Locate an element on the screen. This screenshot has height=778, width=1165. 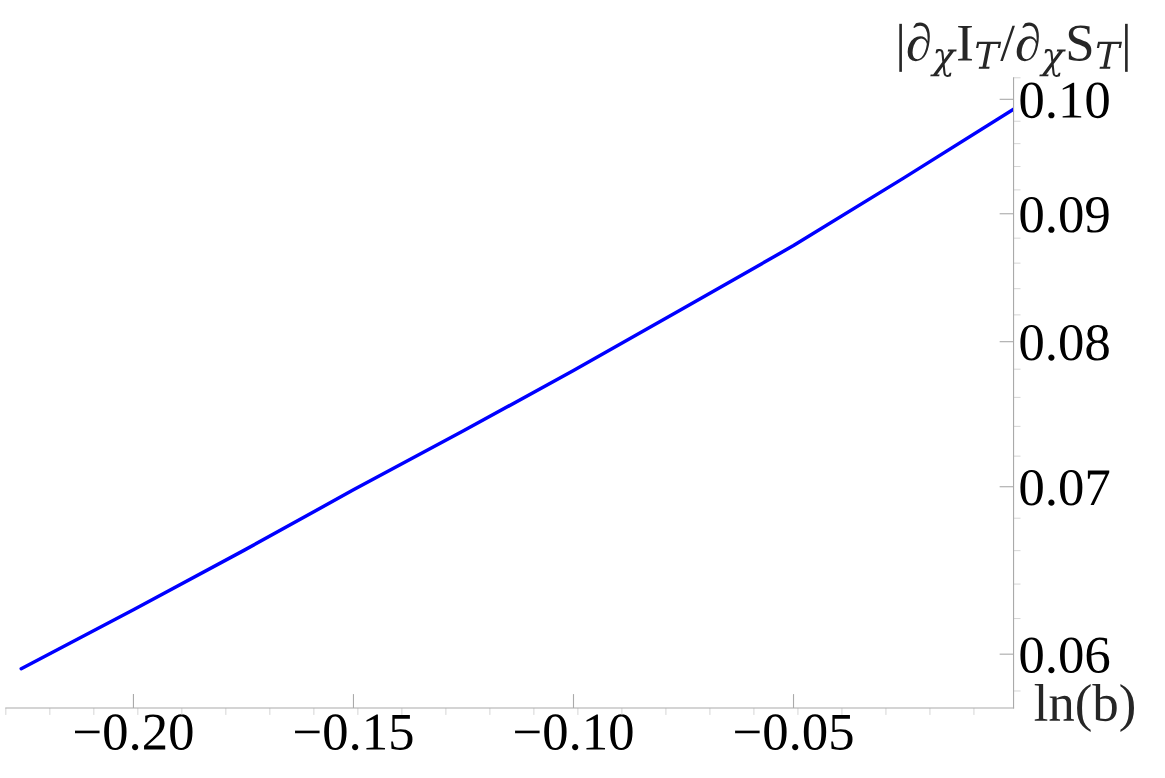
text: |∂$_{χ}$I$_{T}$/∂$_{χ}$S$_{T}$| is located at coordinates (1013, 49).